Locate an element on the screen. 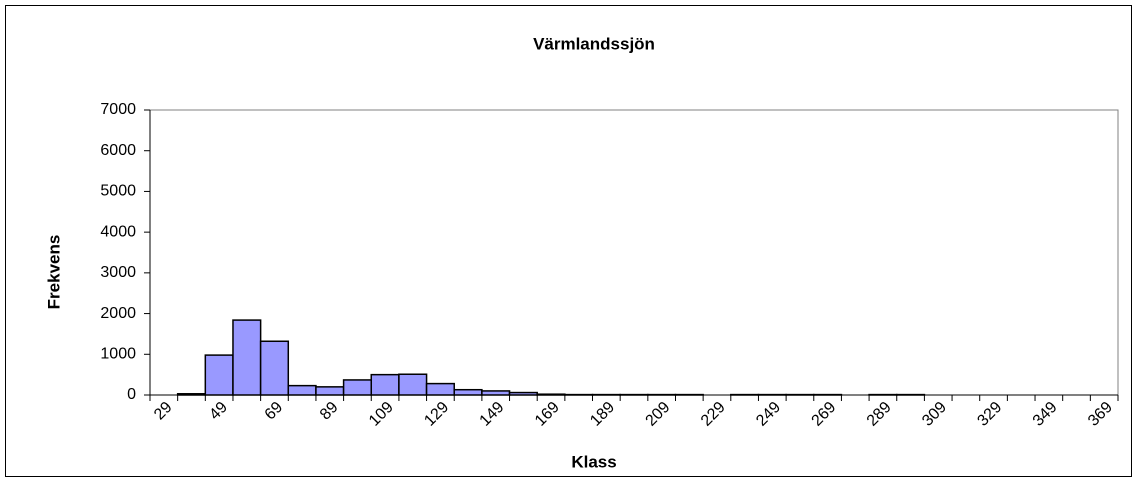 The image size is (1137, 482). chart-title: Värmlandssjön is located at coordinates (594, 43).